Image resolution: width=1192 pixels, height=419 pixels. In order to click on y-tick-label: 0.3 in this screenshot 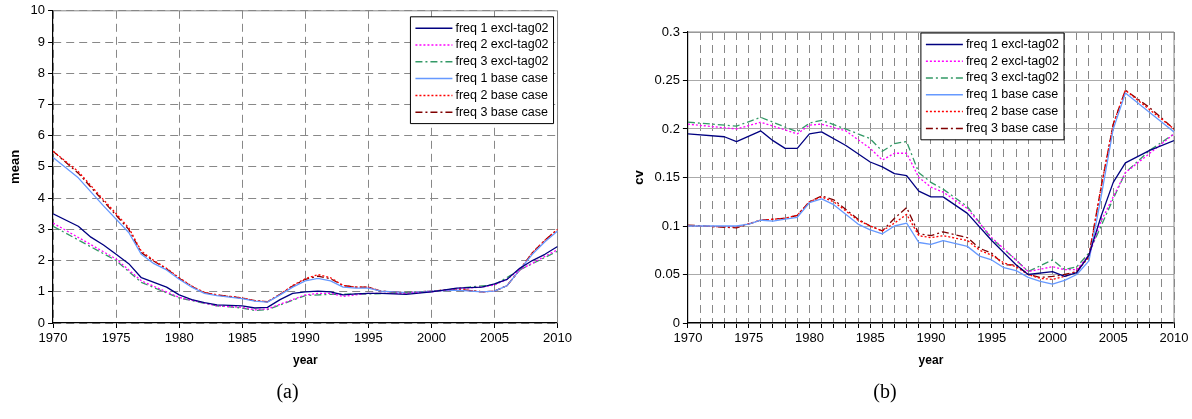, I will do `click(670, 31)`.